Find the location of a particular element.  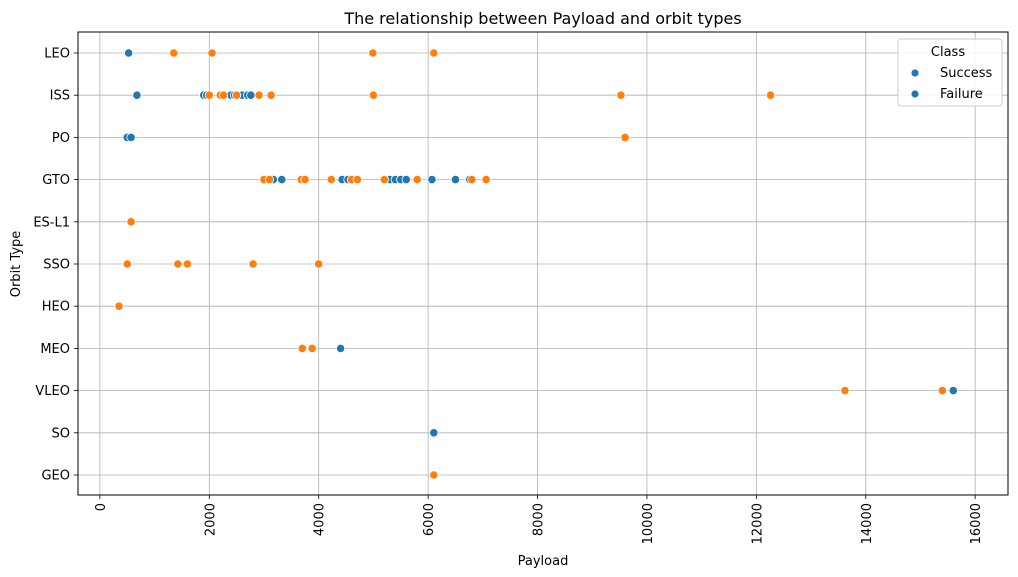

legend-label-success: Success is located at coordinates (966, 73).